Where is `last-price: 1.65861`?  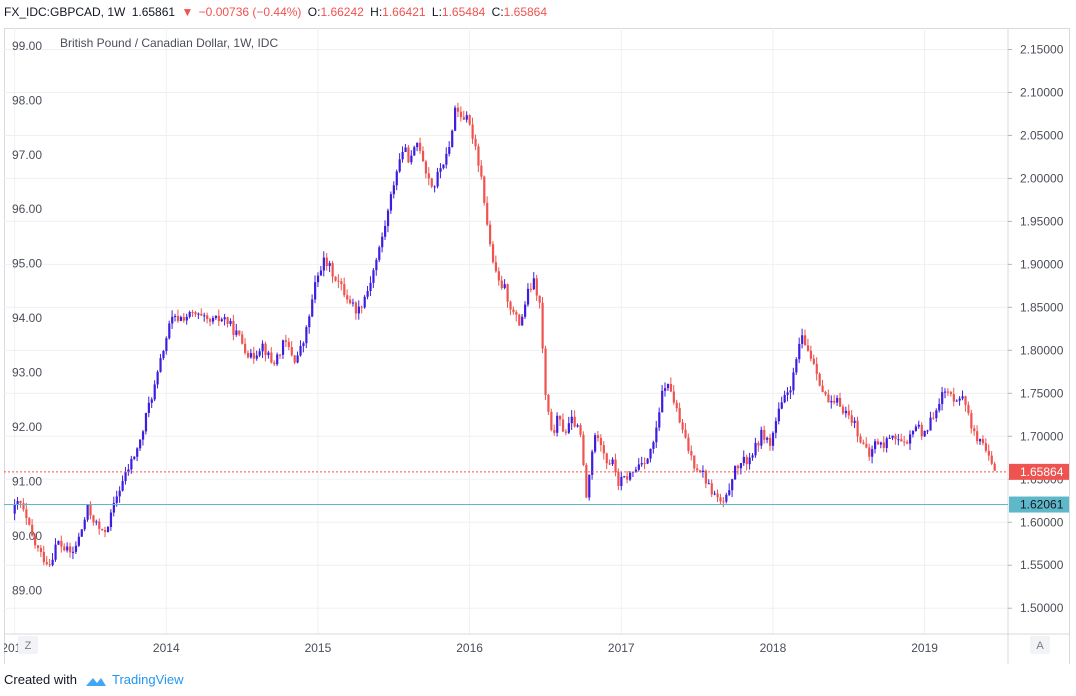
last-price: 1.65861 is located at coordinates (153, 12).